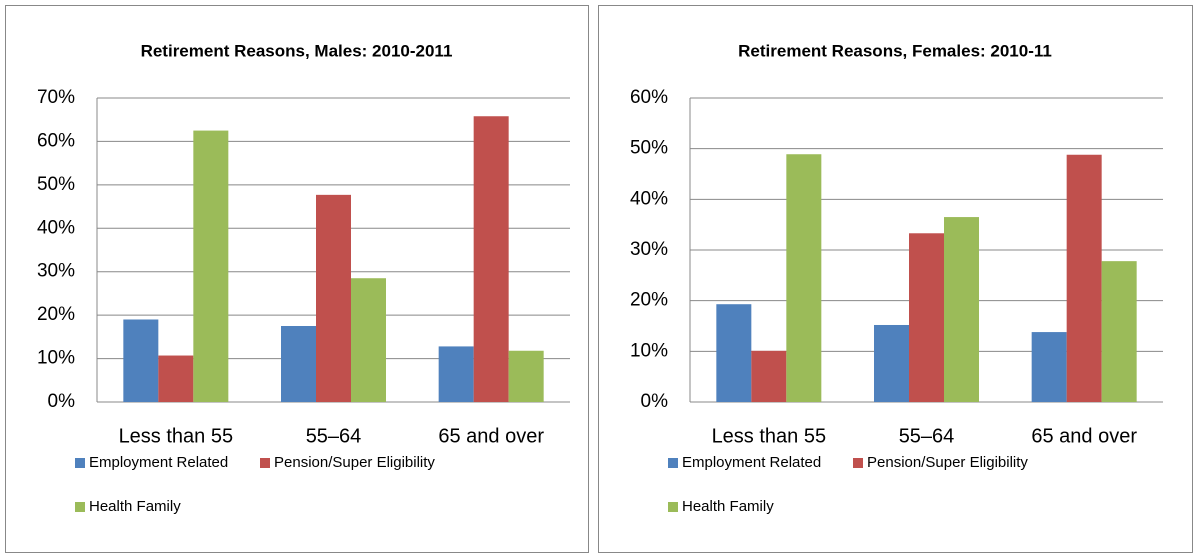 The image size is (1197, 558). Describe the element at coordinates (297, 50) in the screenshot. I see `chart-title: Retirement Reasons, Males: 2010-2011` at that location.